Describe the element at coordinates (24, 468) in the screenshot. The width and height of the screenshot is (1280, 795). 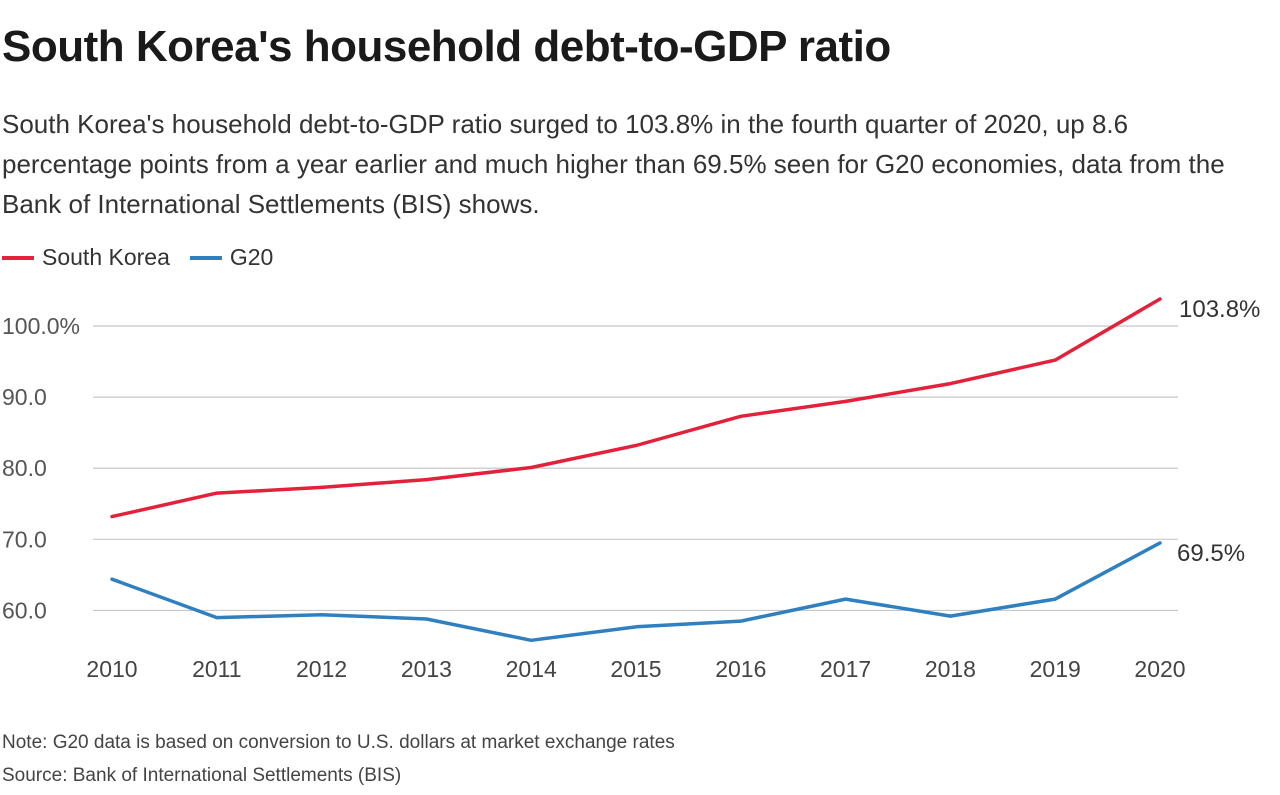
I see `y-tick-label: 80.0` at that location.